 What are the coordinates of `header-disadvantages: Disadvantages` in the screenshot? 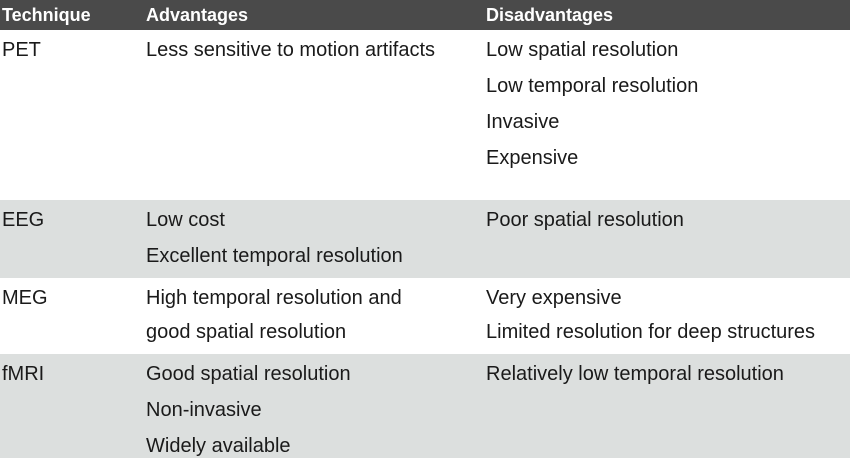 It's located at (550, 15).